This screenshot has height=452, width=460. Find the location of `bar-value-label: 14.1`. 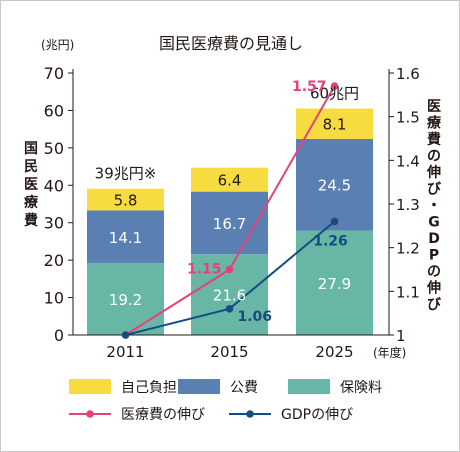

bar-value-label: 14.1 is located at coordinates (125, 238).